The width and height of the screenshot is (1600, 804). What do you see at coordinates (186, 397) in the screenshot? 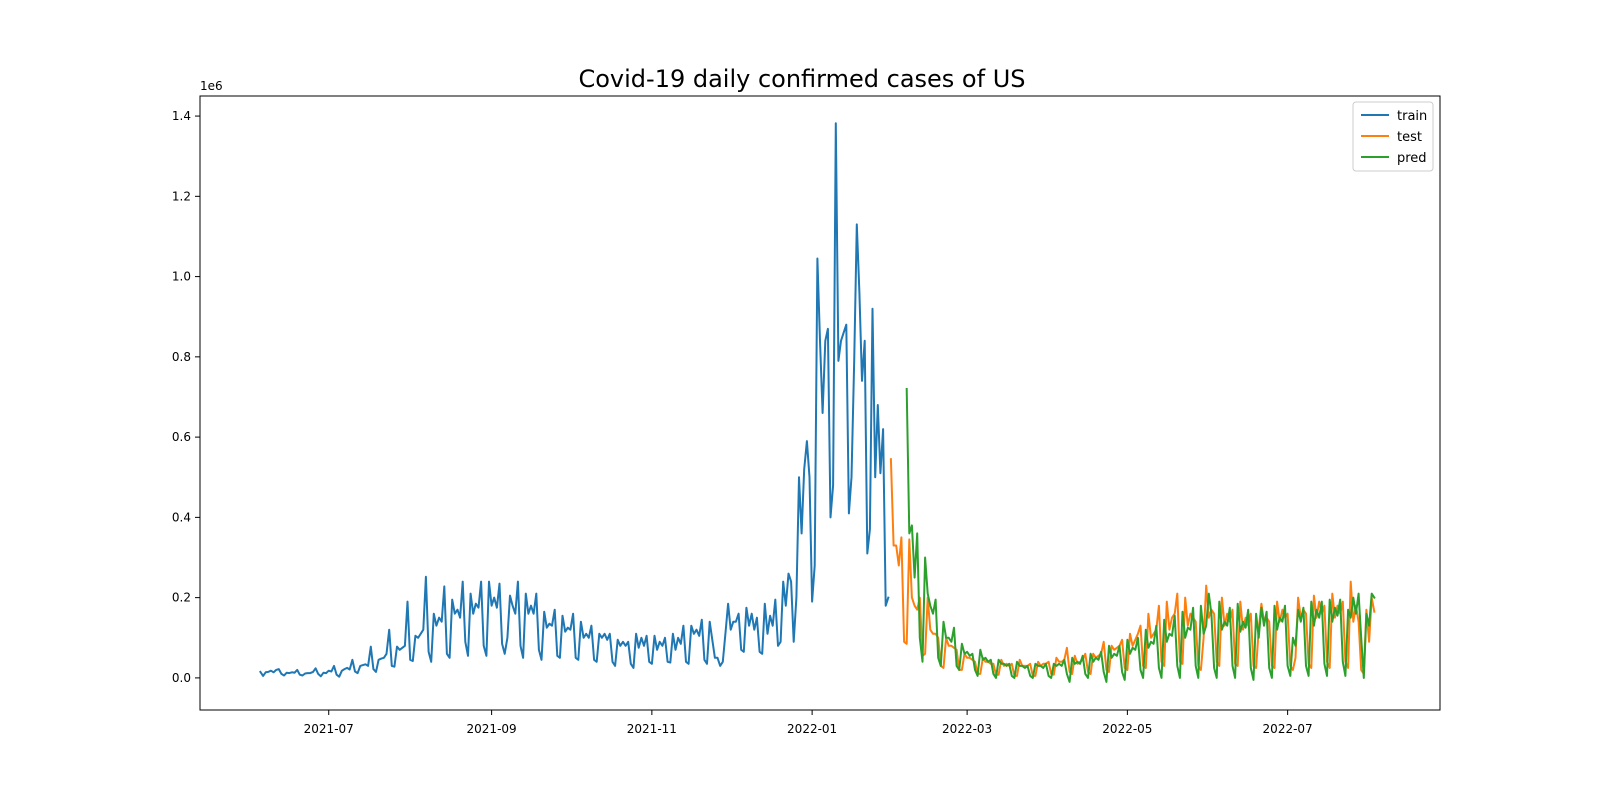
I see `y-axis: 0.0 0.2 0.4 0.6 0.8 1.0 1.2 1.4` at bounding box center [186, 397].